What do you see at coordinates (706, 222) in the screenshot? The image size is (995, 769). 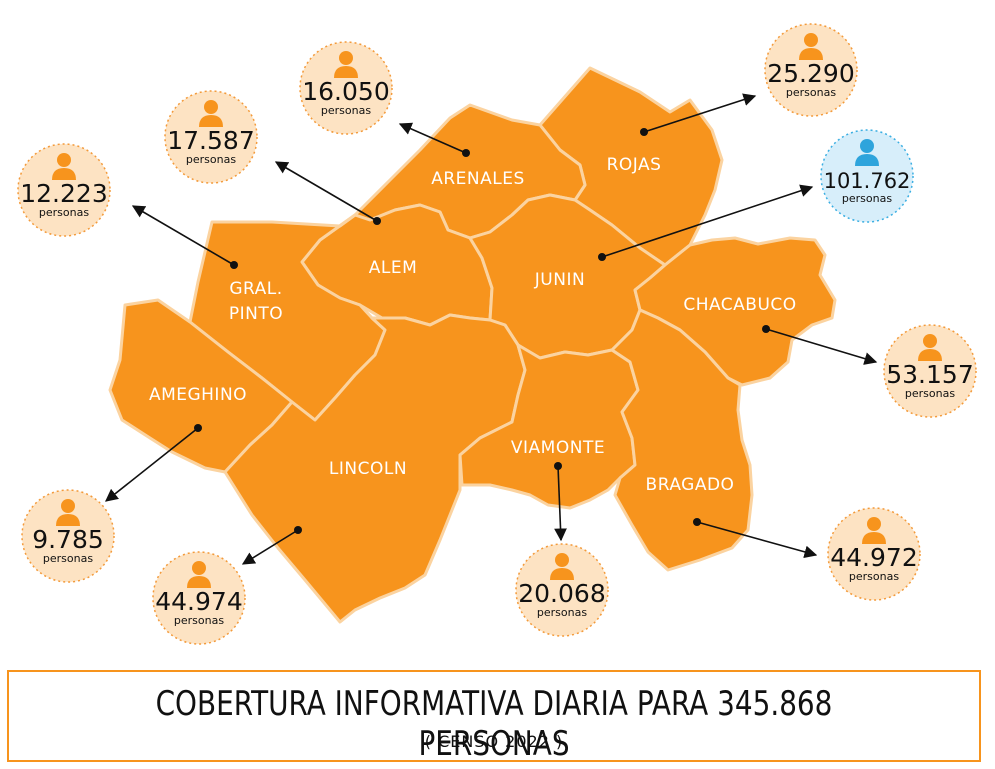 I see `connector-junin` at bounding box center [706, 222].